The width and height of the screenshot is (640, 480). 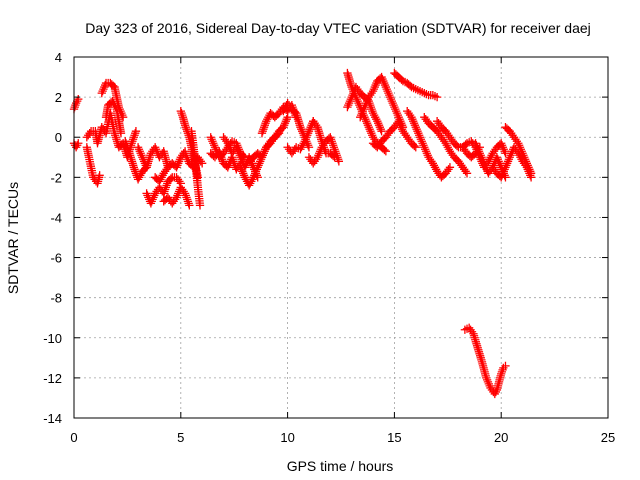 I want to click on series-s21, so click(x=296, y=125).